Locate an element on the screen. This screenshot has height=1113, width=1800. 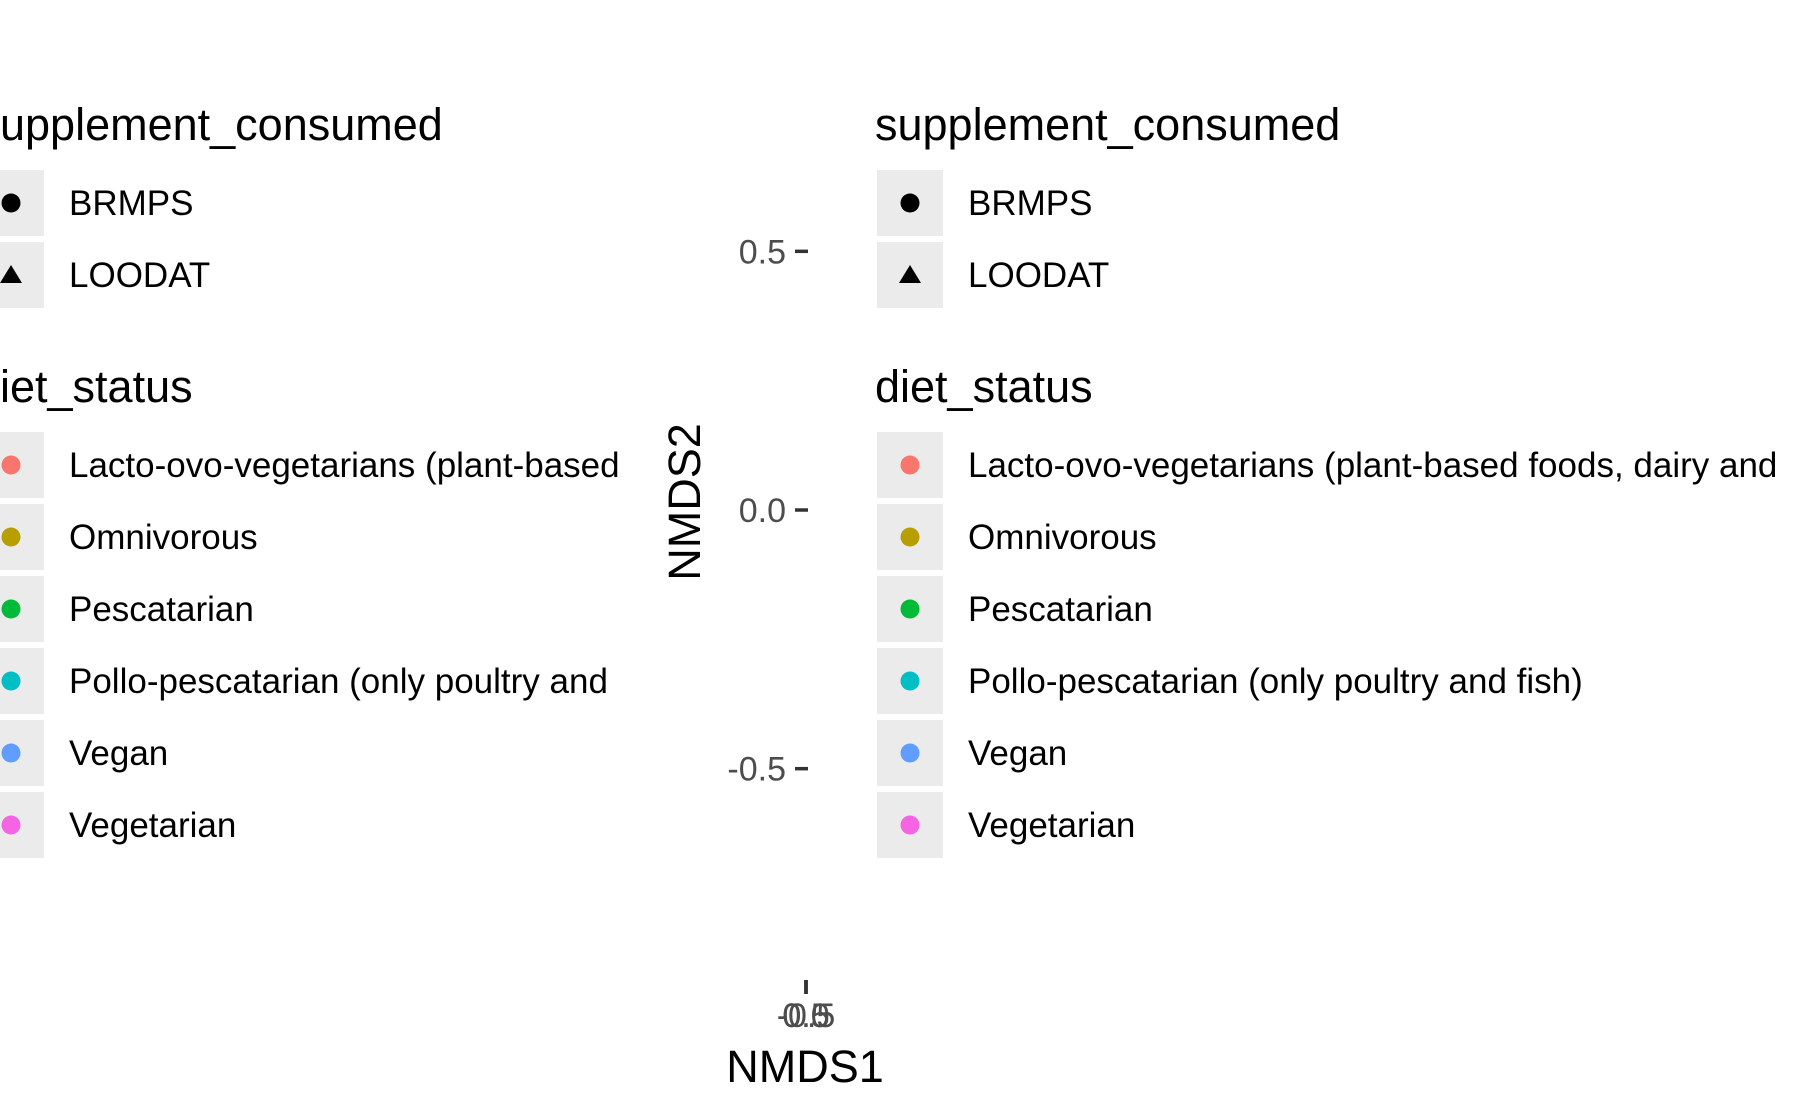
left-legend-label-vegetarian: Vegetarian is located at coordinates (152, 825).